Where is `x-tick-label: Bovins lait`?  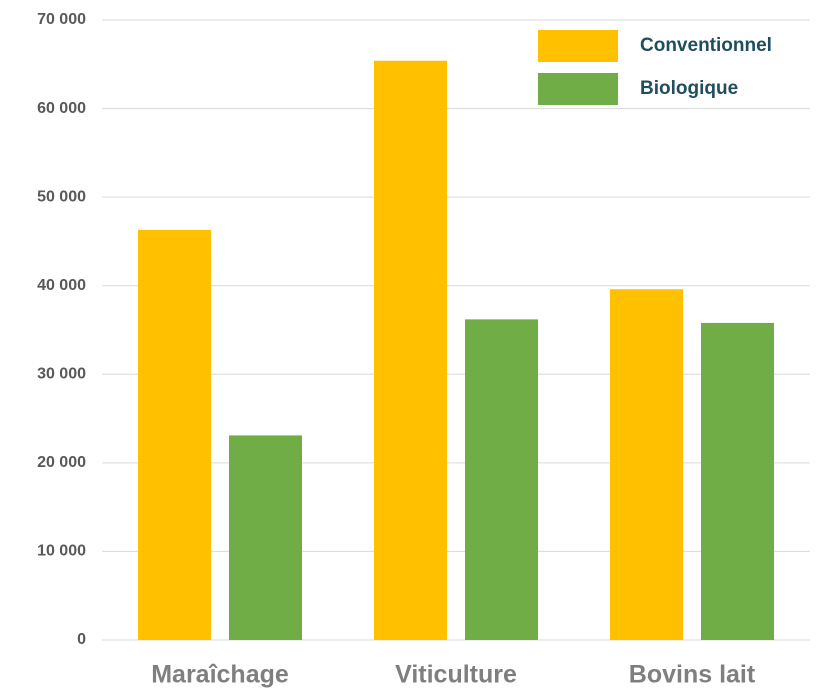 x-tick-label: Bovins lait is located at coordinates (692, 675).